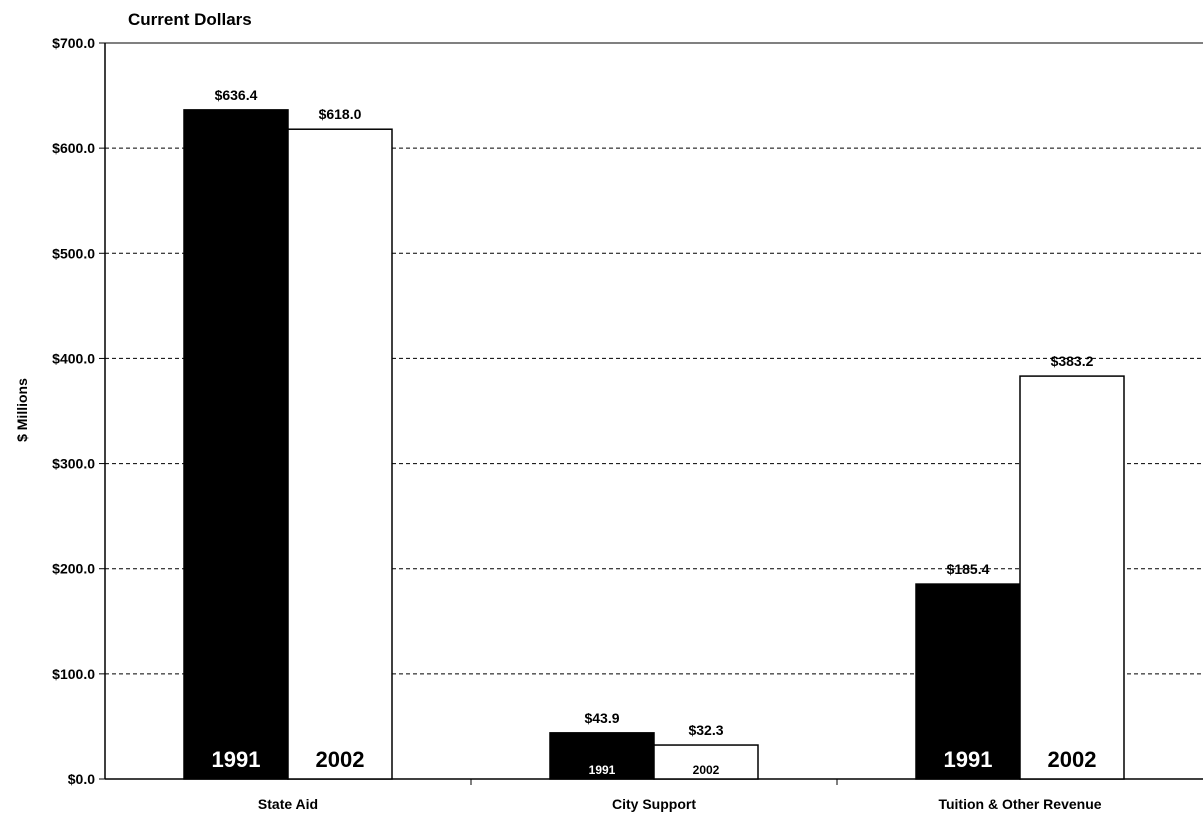 This screenshot has width=1203, height=818. I want to click on y-tick-label: $200.0, so click(73, 569).